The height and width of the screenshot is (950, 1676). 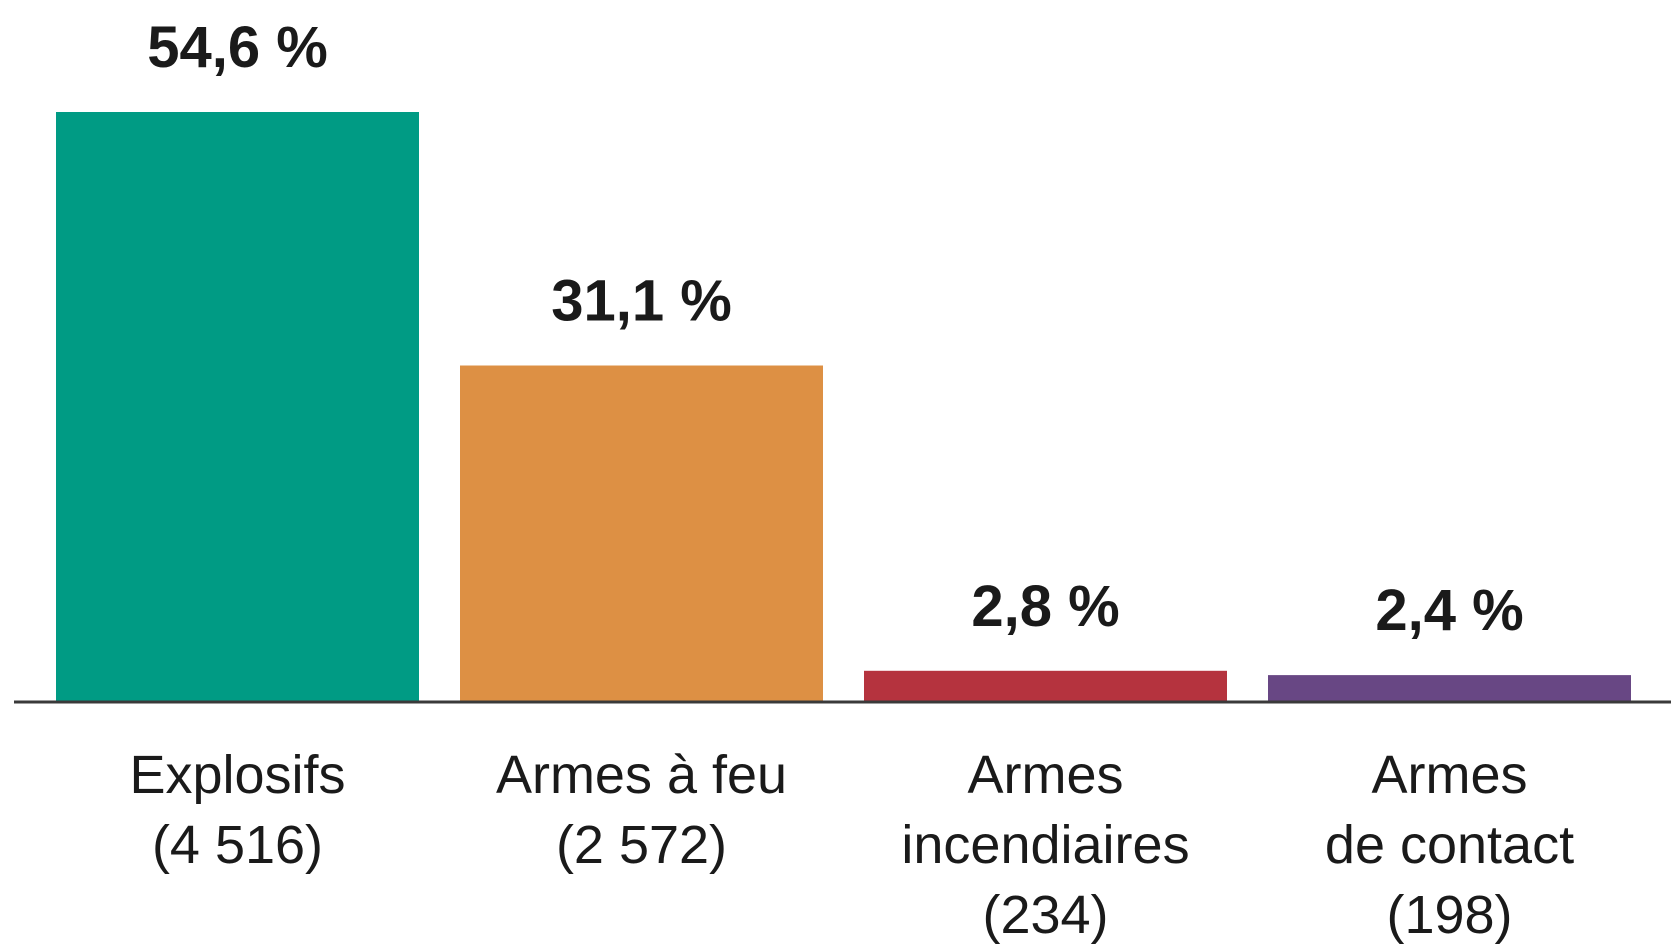 What do you see at coordinates (1045, 845) in the screenshot?
I see `category-label: incendiaires` at bounding box center [1045, 845].